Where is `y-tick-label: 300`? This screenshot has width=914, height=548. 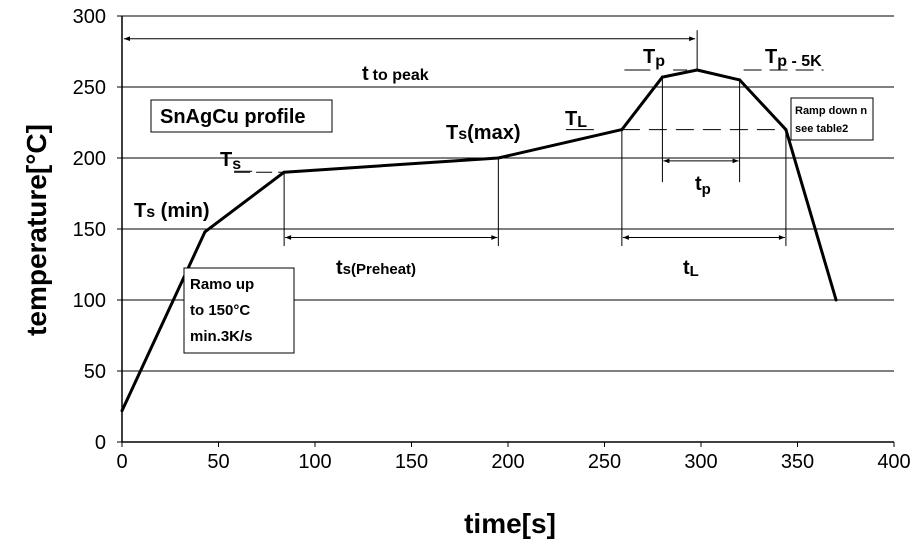
y-tick-label: 300 is located at coordinates (89, 17).